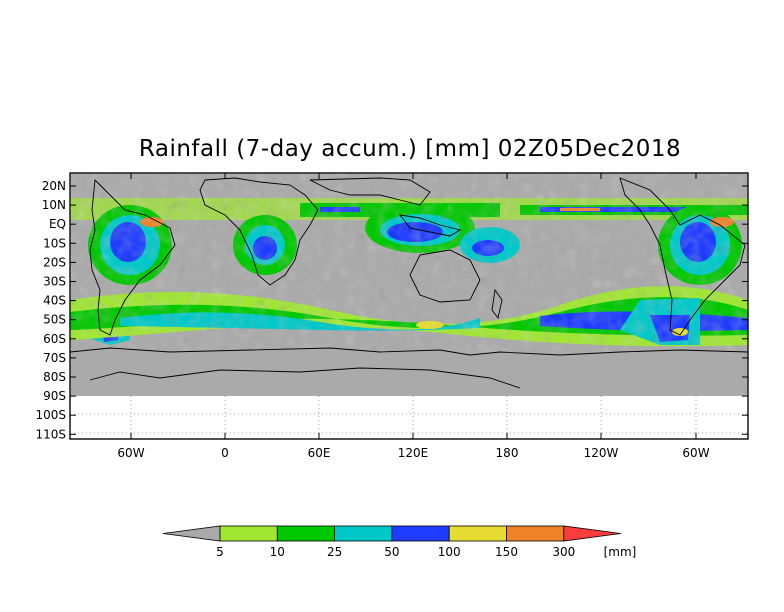 The image size is (784, 612). Describe the element at coordinates (449, 552) in the screenshot. I see `legend-value-label: 100` at that location.